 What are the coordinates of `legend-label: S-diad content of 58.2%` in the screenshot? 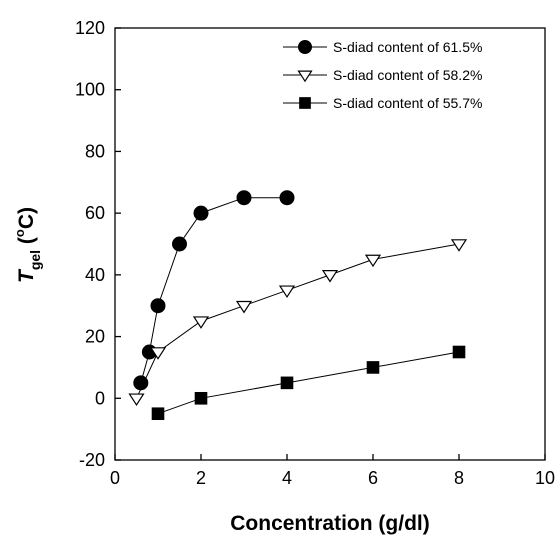 It's located at (407, 75).